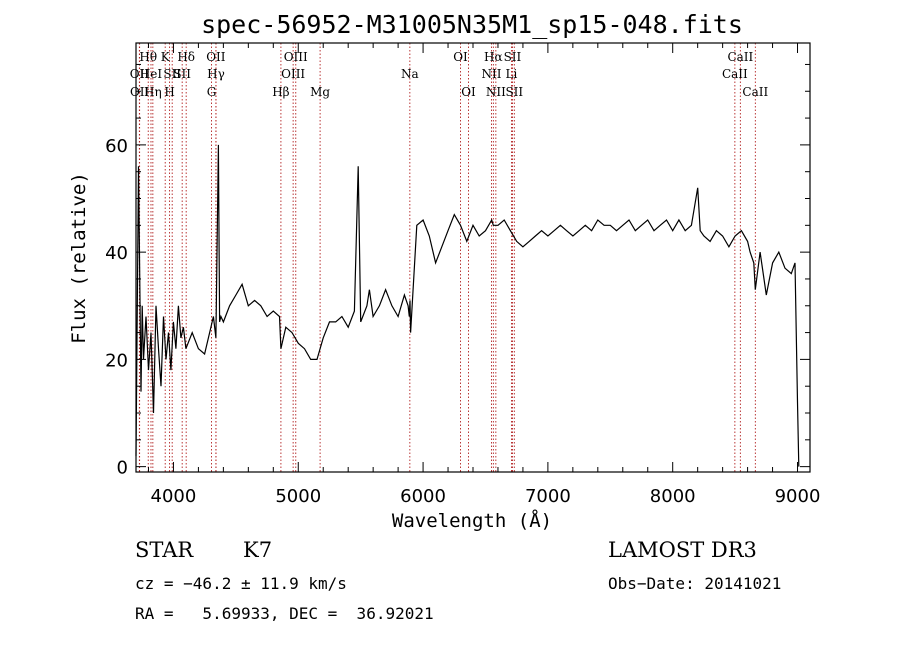  What do you see at coordinates (682, 550) in the screenshot?
I see `survey-name: LAMOST DR3` at bounding box center [682, 550].